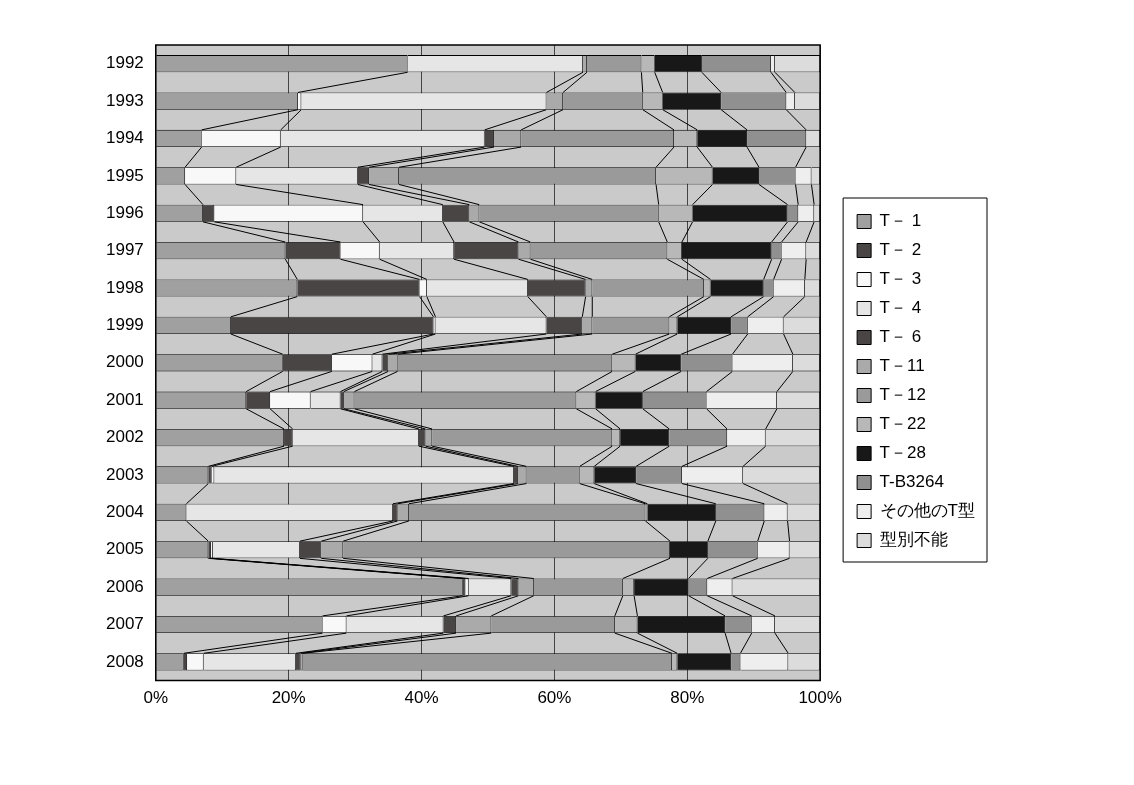  Describe the element at coordinates (124, 63) in the screenshot. I see `y-tick-label: 1992` at that location.